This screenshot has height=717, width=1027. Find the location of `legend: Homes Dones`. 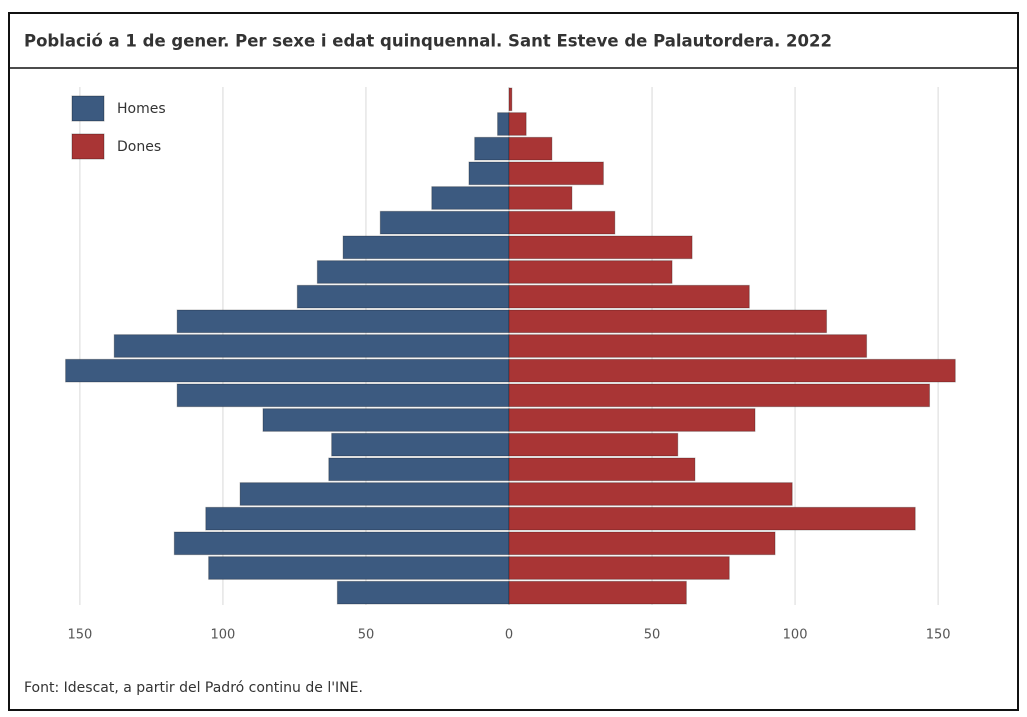

legend: Homes Dones is located at coordinates (118, 127).